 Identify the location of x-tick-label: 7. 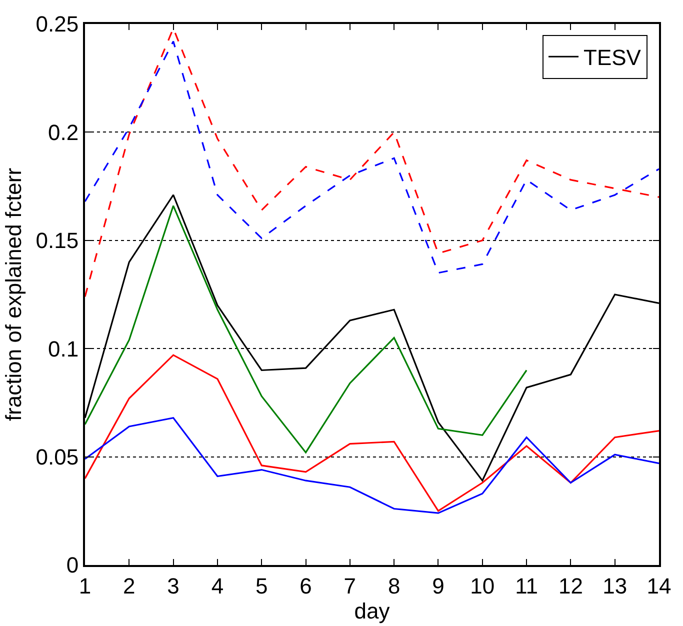
(350, 585).